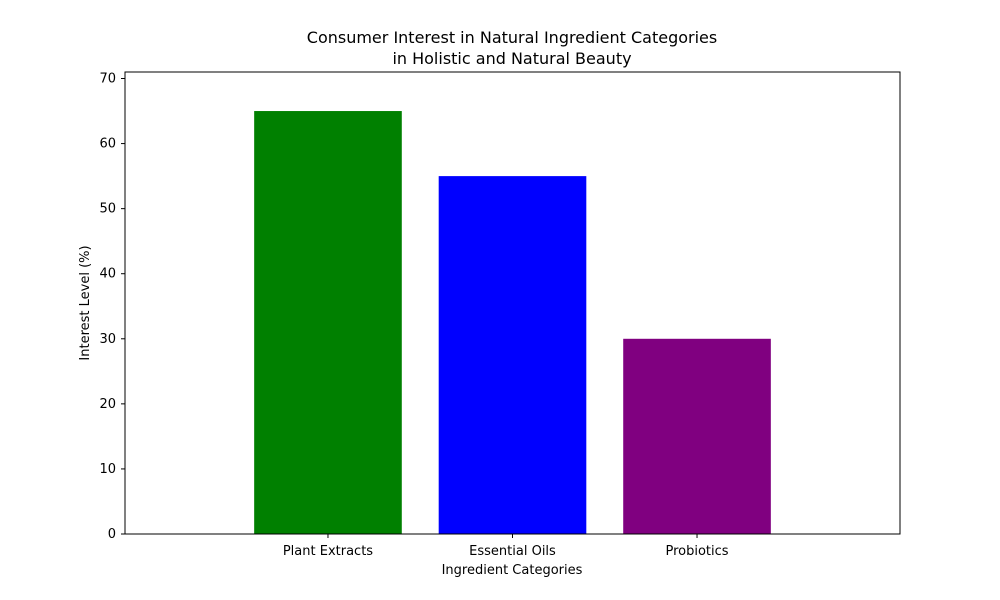 This screenshot has width=1000, height=600. Describe the element at coordinates (328, 551) in the screenshot. I see `x-tick-label: Plant Extracts` at that location.